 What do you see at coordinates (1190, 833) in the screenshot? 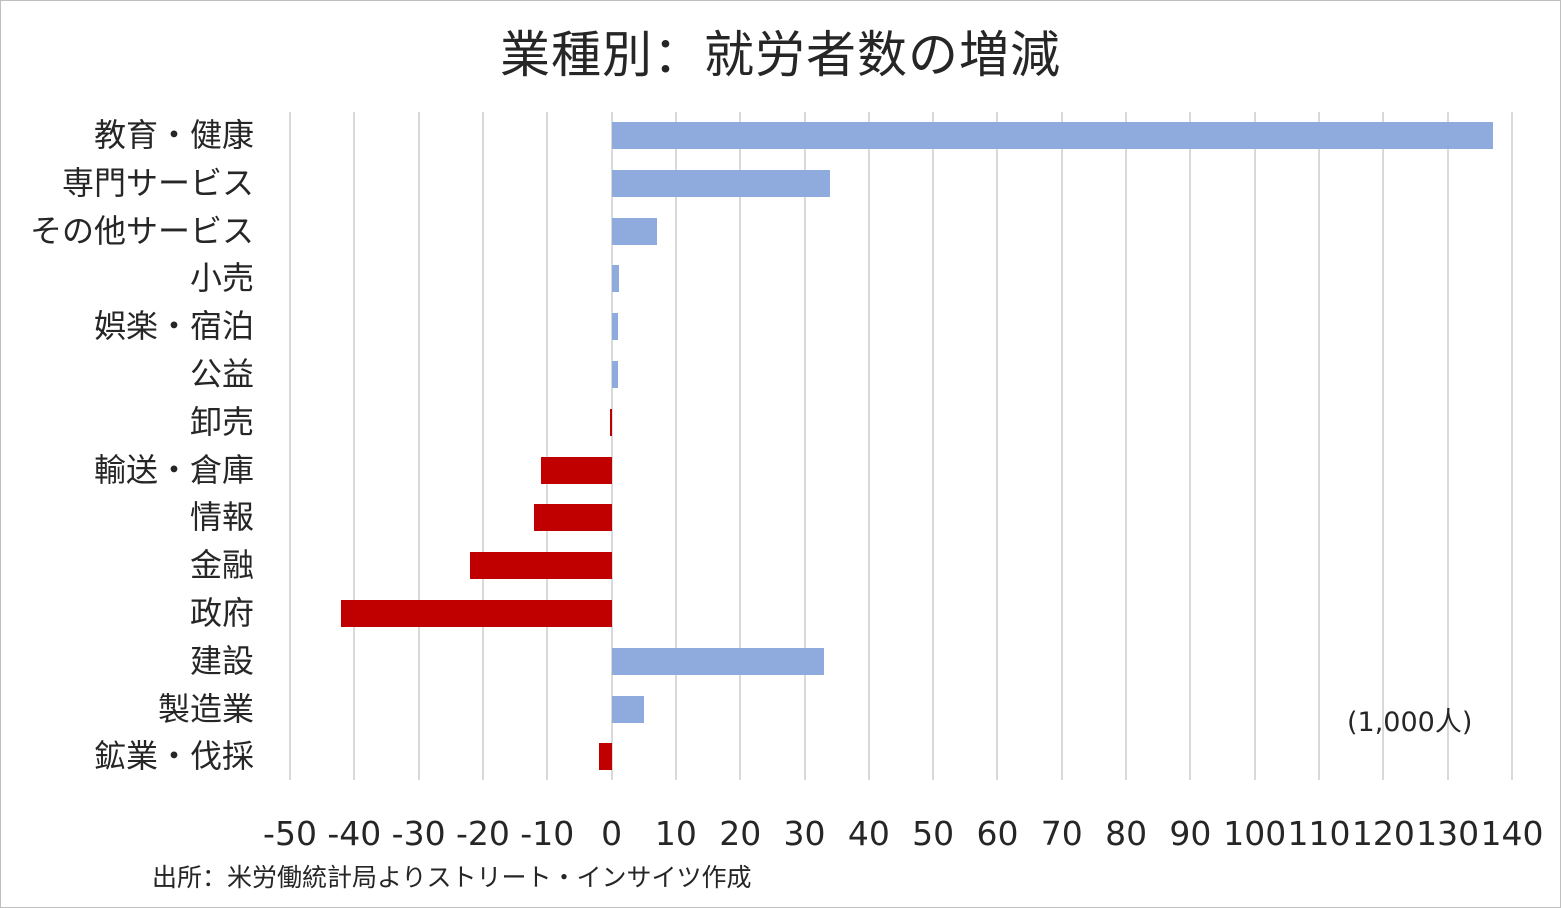
I see `x-tick-label: 90` at bounding box center [1190, 833].